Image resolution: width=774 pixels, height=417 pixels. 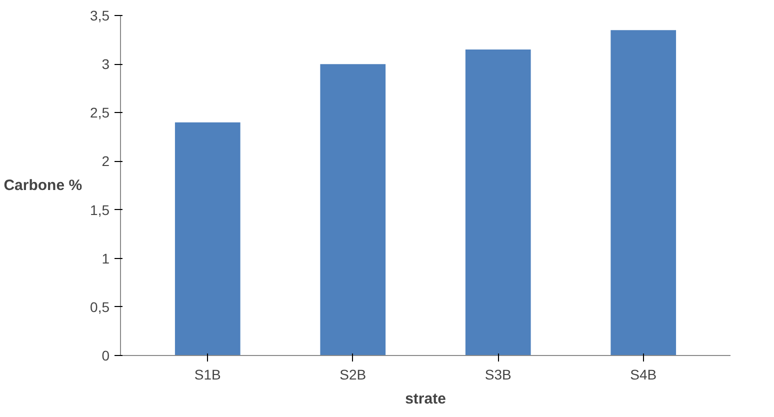 I want to click on y-tick-label: 3, so click(x=106, y=64).